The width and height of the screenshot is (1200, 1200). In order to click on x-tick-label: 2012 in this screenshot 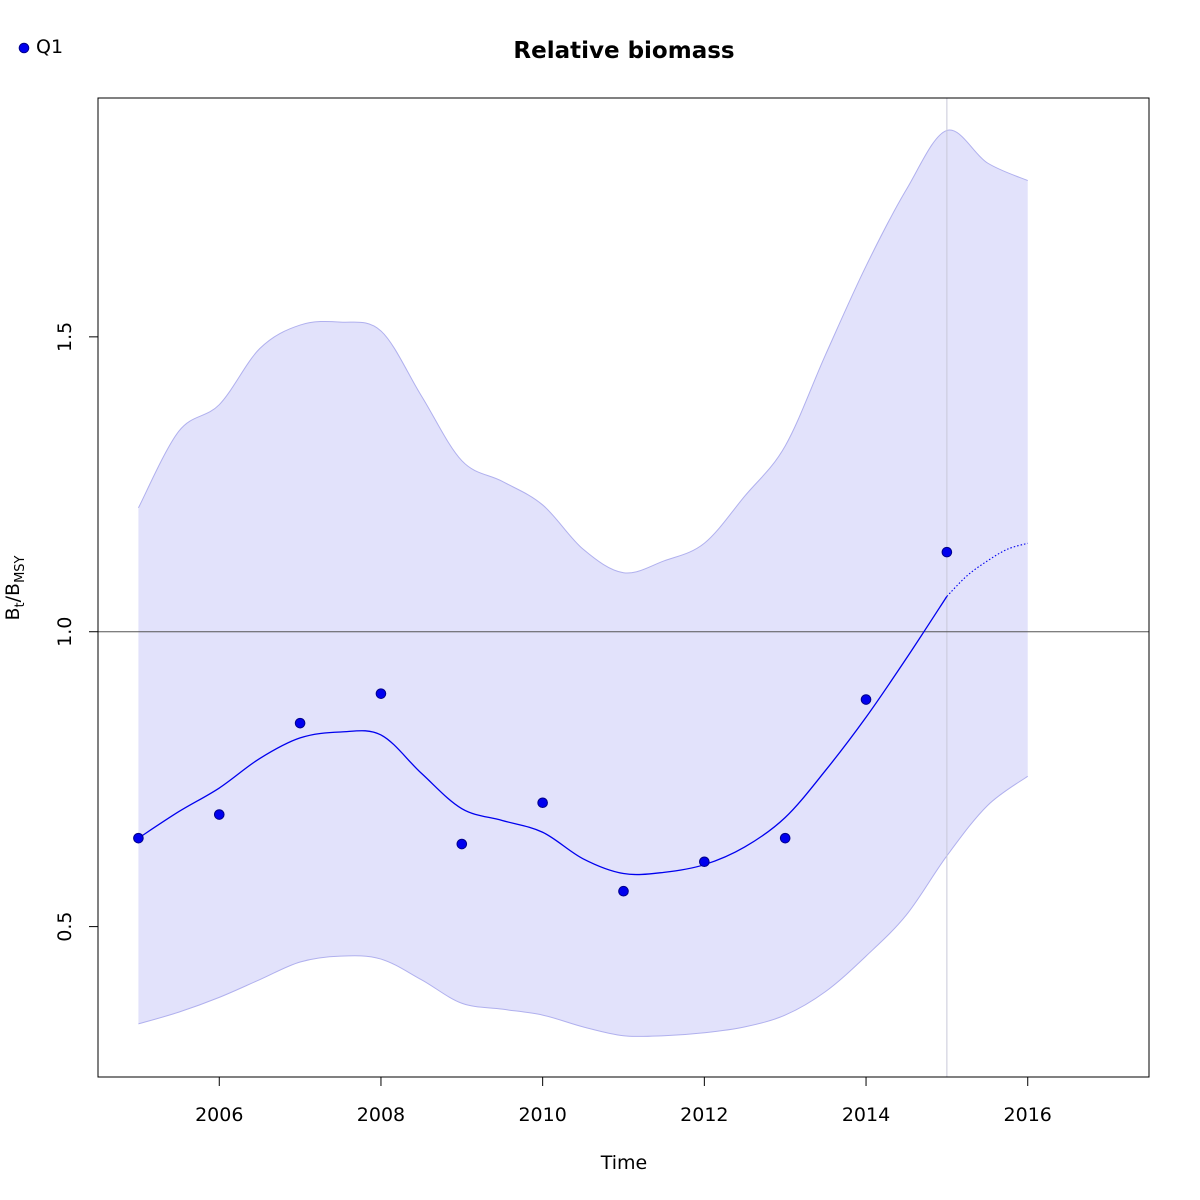, I will do `click(704, 1115)`.